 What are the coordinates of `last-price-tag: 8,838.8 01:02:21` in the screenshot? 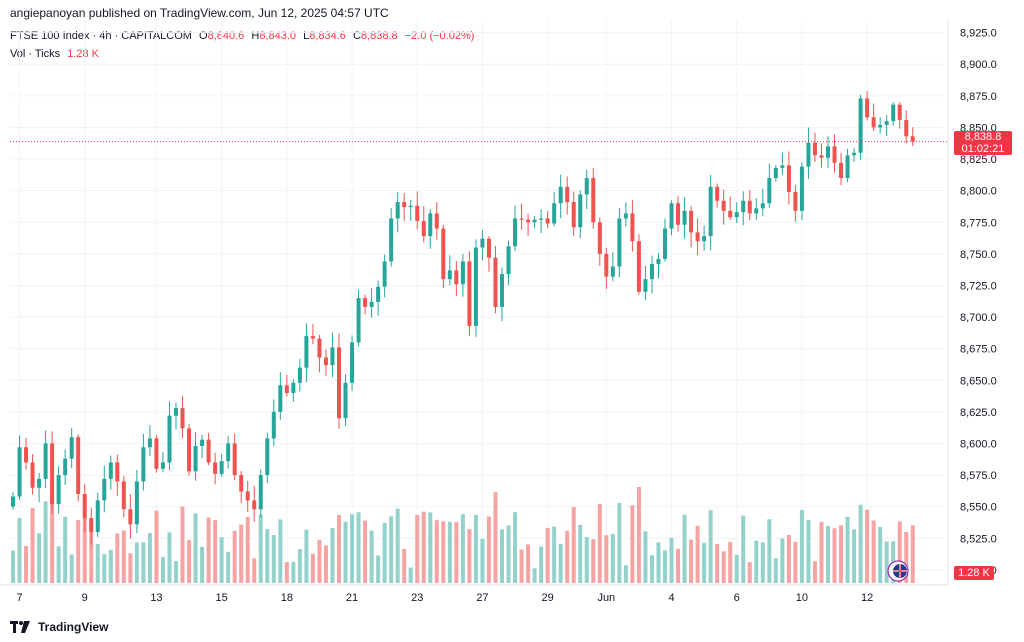 It's located at (983, 143).